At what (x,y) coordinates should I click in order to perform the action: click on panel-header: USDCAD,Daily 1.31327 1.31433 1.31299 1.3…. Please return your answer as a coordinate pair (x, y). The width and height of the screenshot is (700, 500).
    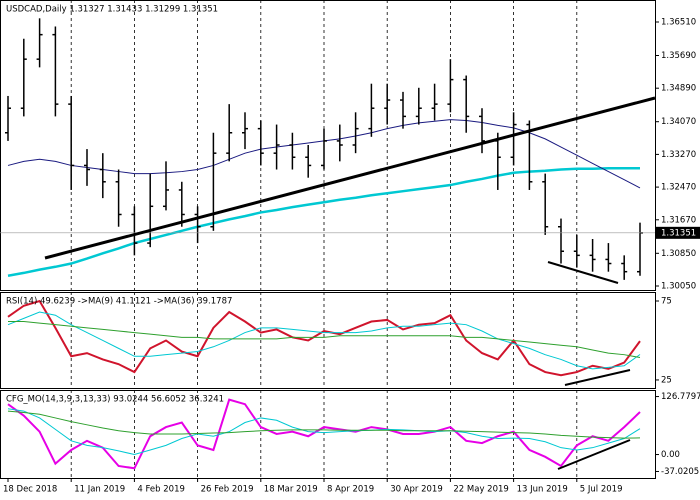
    Looking at the image, I should click on (112, 10).